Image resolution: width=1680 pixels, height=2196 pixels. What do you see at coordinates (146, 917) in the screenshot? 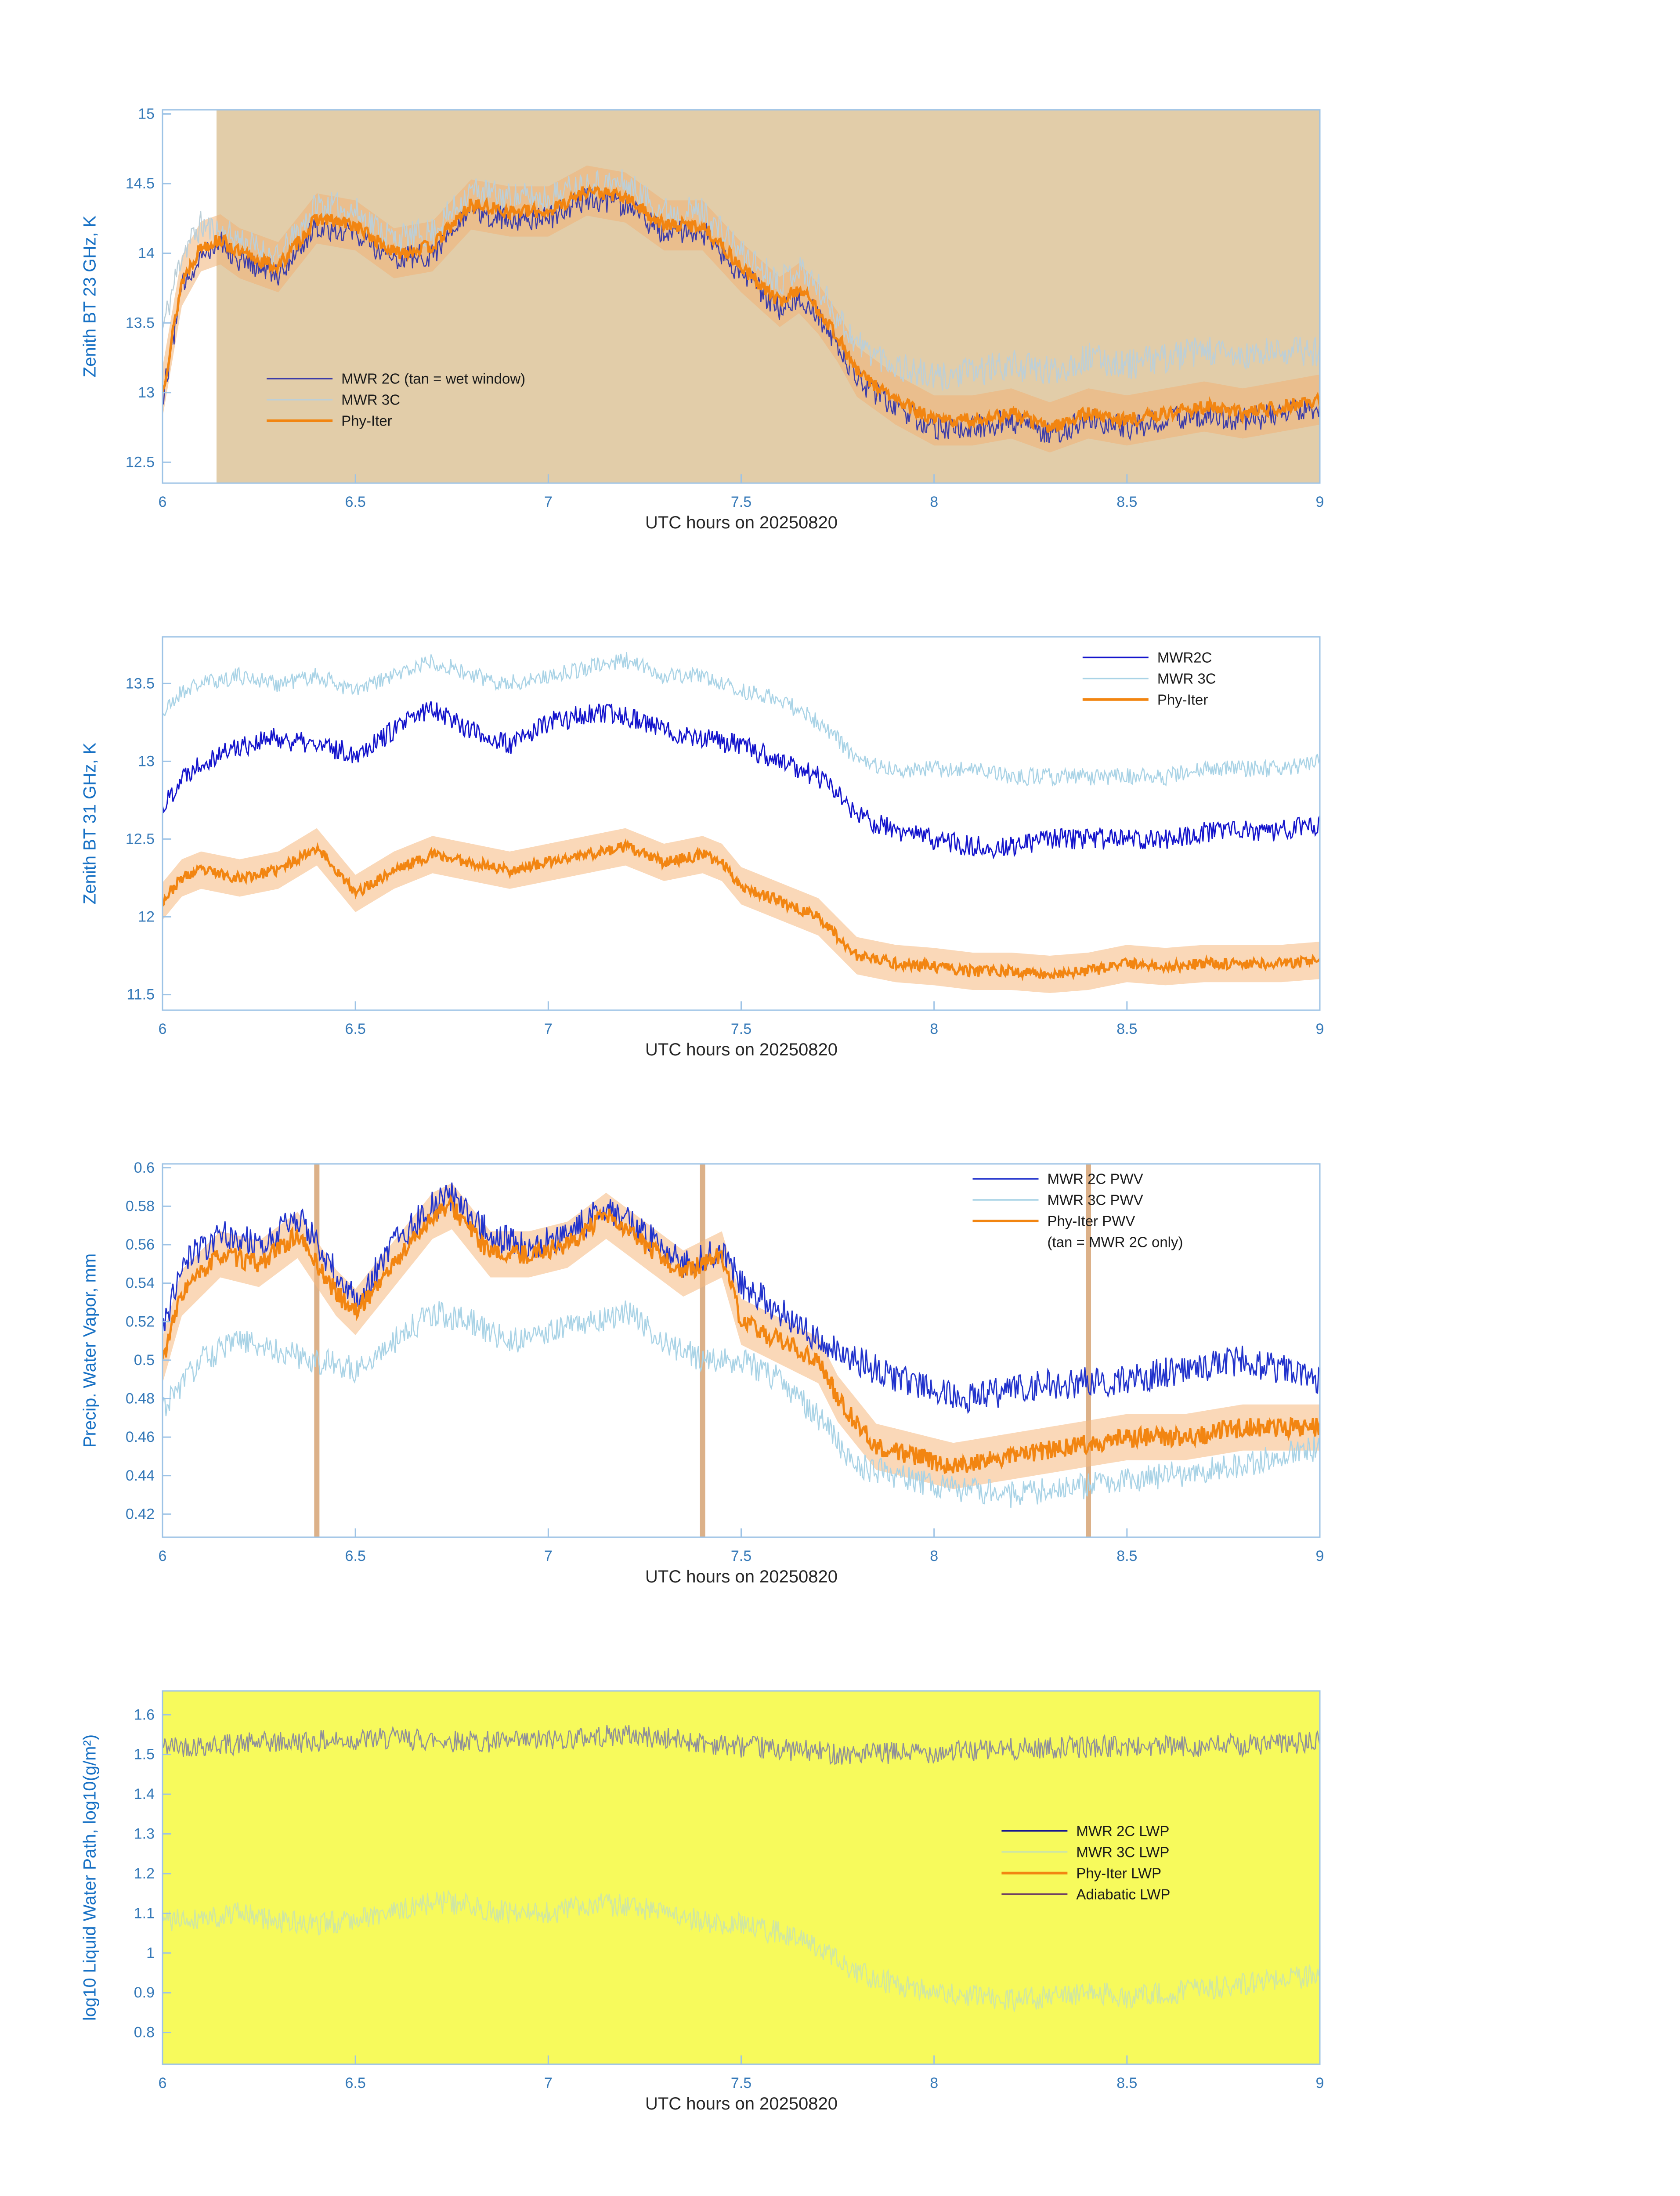
I see `y-tick-label: 12` at bounding box center [146, 917].